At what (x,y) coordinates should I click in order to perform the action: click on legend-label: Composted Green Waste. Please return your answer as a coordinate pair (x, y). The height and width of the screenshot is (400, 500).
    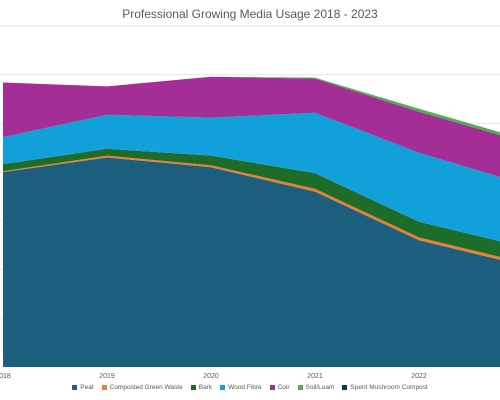
    Looking at the image, I should click on (146, 387).